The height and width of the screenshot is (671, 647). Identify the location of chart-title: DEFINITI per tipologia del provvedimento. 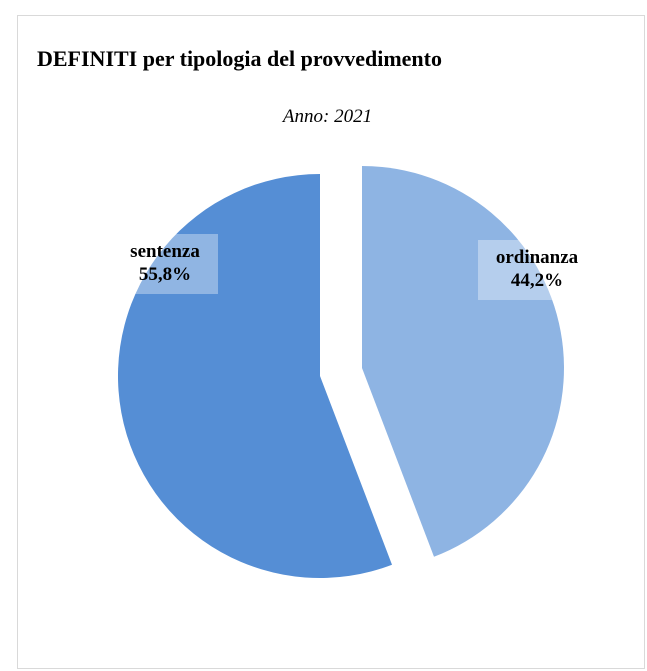
(239, 58).